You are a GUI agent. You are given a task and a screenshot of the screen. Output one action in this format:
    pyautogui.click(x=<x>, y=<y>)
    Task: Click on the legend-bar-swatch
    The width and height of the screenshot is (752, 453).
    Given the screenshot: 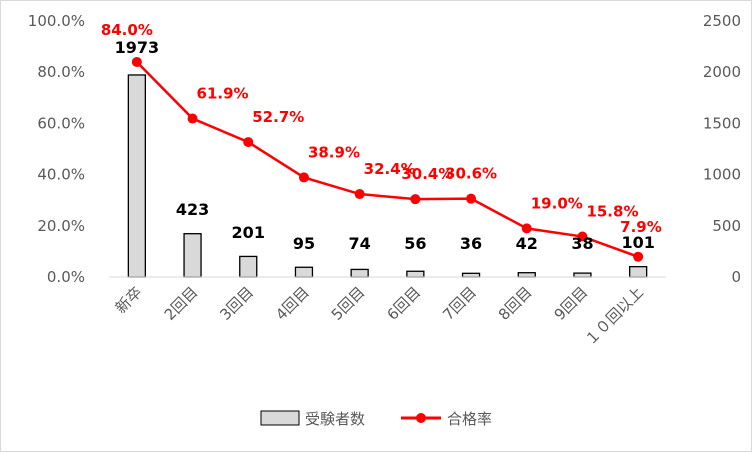 What is the action you would take?
    pyautogui.click(x=280, y=418)
    